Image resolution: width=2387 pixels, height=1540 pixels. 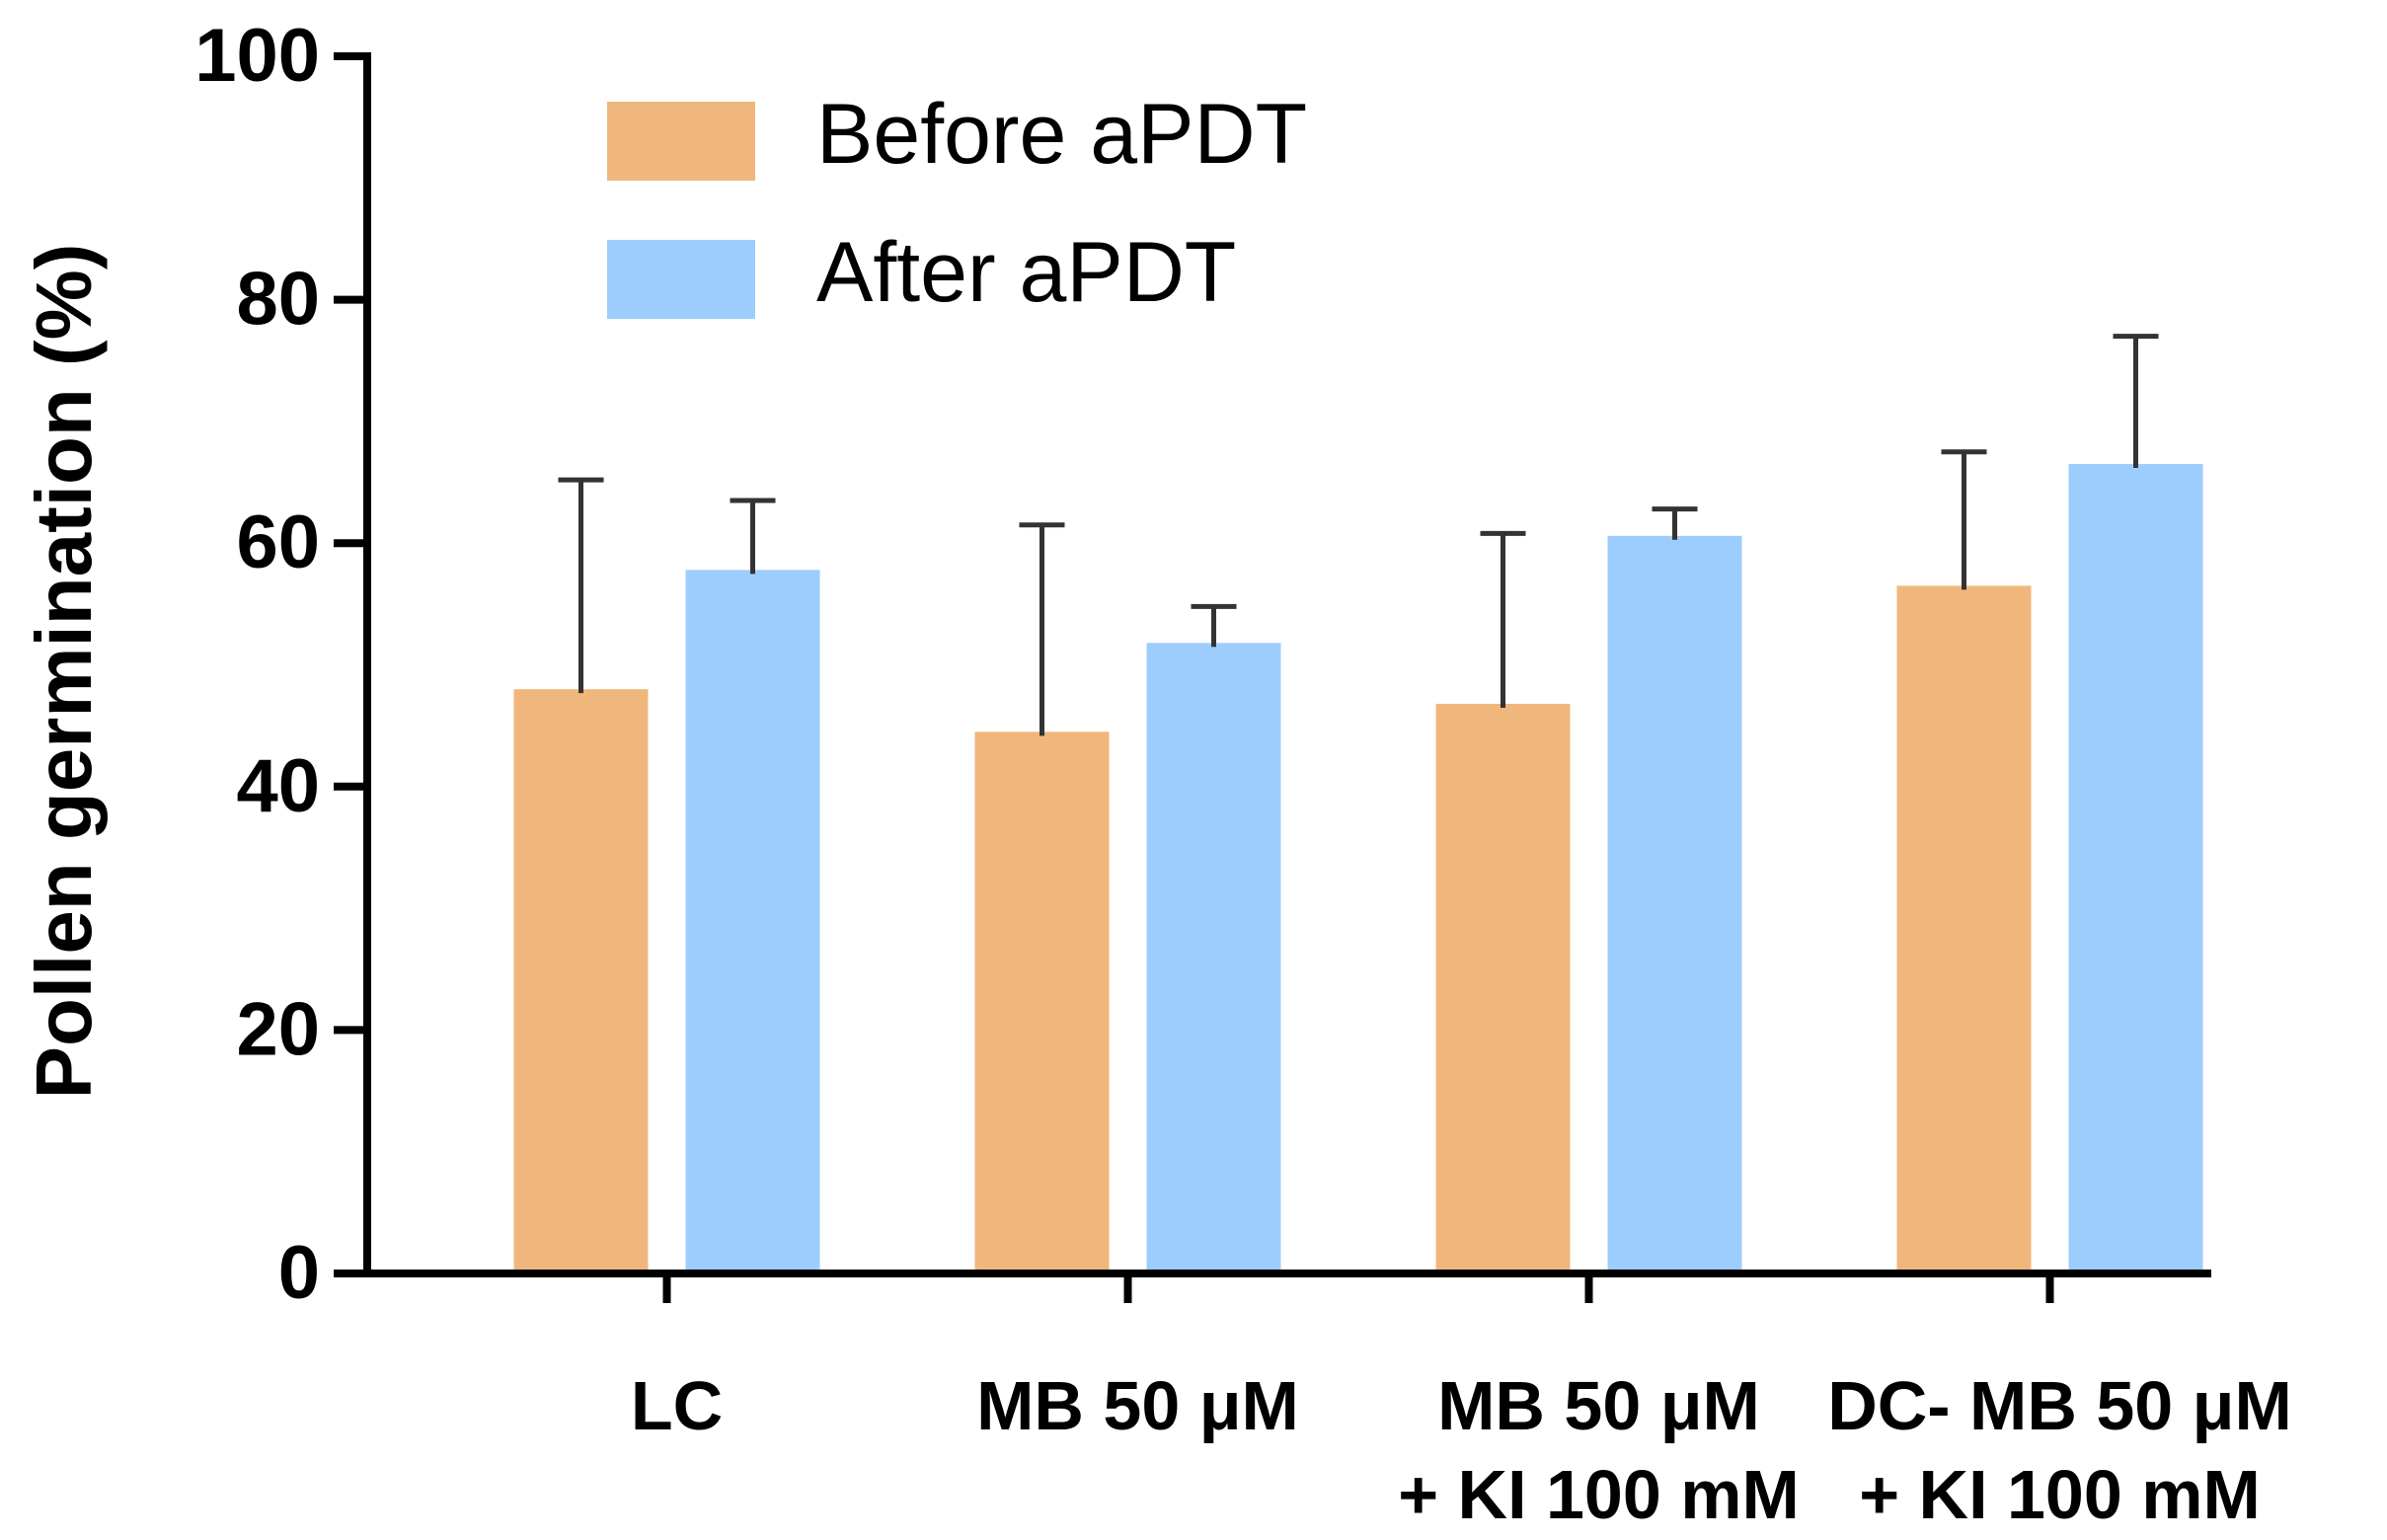 What do you see at coordinates (1598, 1405) in the screenshot?
I see `x-tick-label-2: MB 50 μM` at bounding box center [1598, 1405].